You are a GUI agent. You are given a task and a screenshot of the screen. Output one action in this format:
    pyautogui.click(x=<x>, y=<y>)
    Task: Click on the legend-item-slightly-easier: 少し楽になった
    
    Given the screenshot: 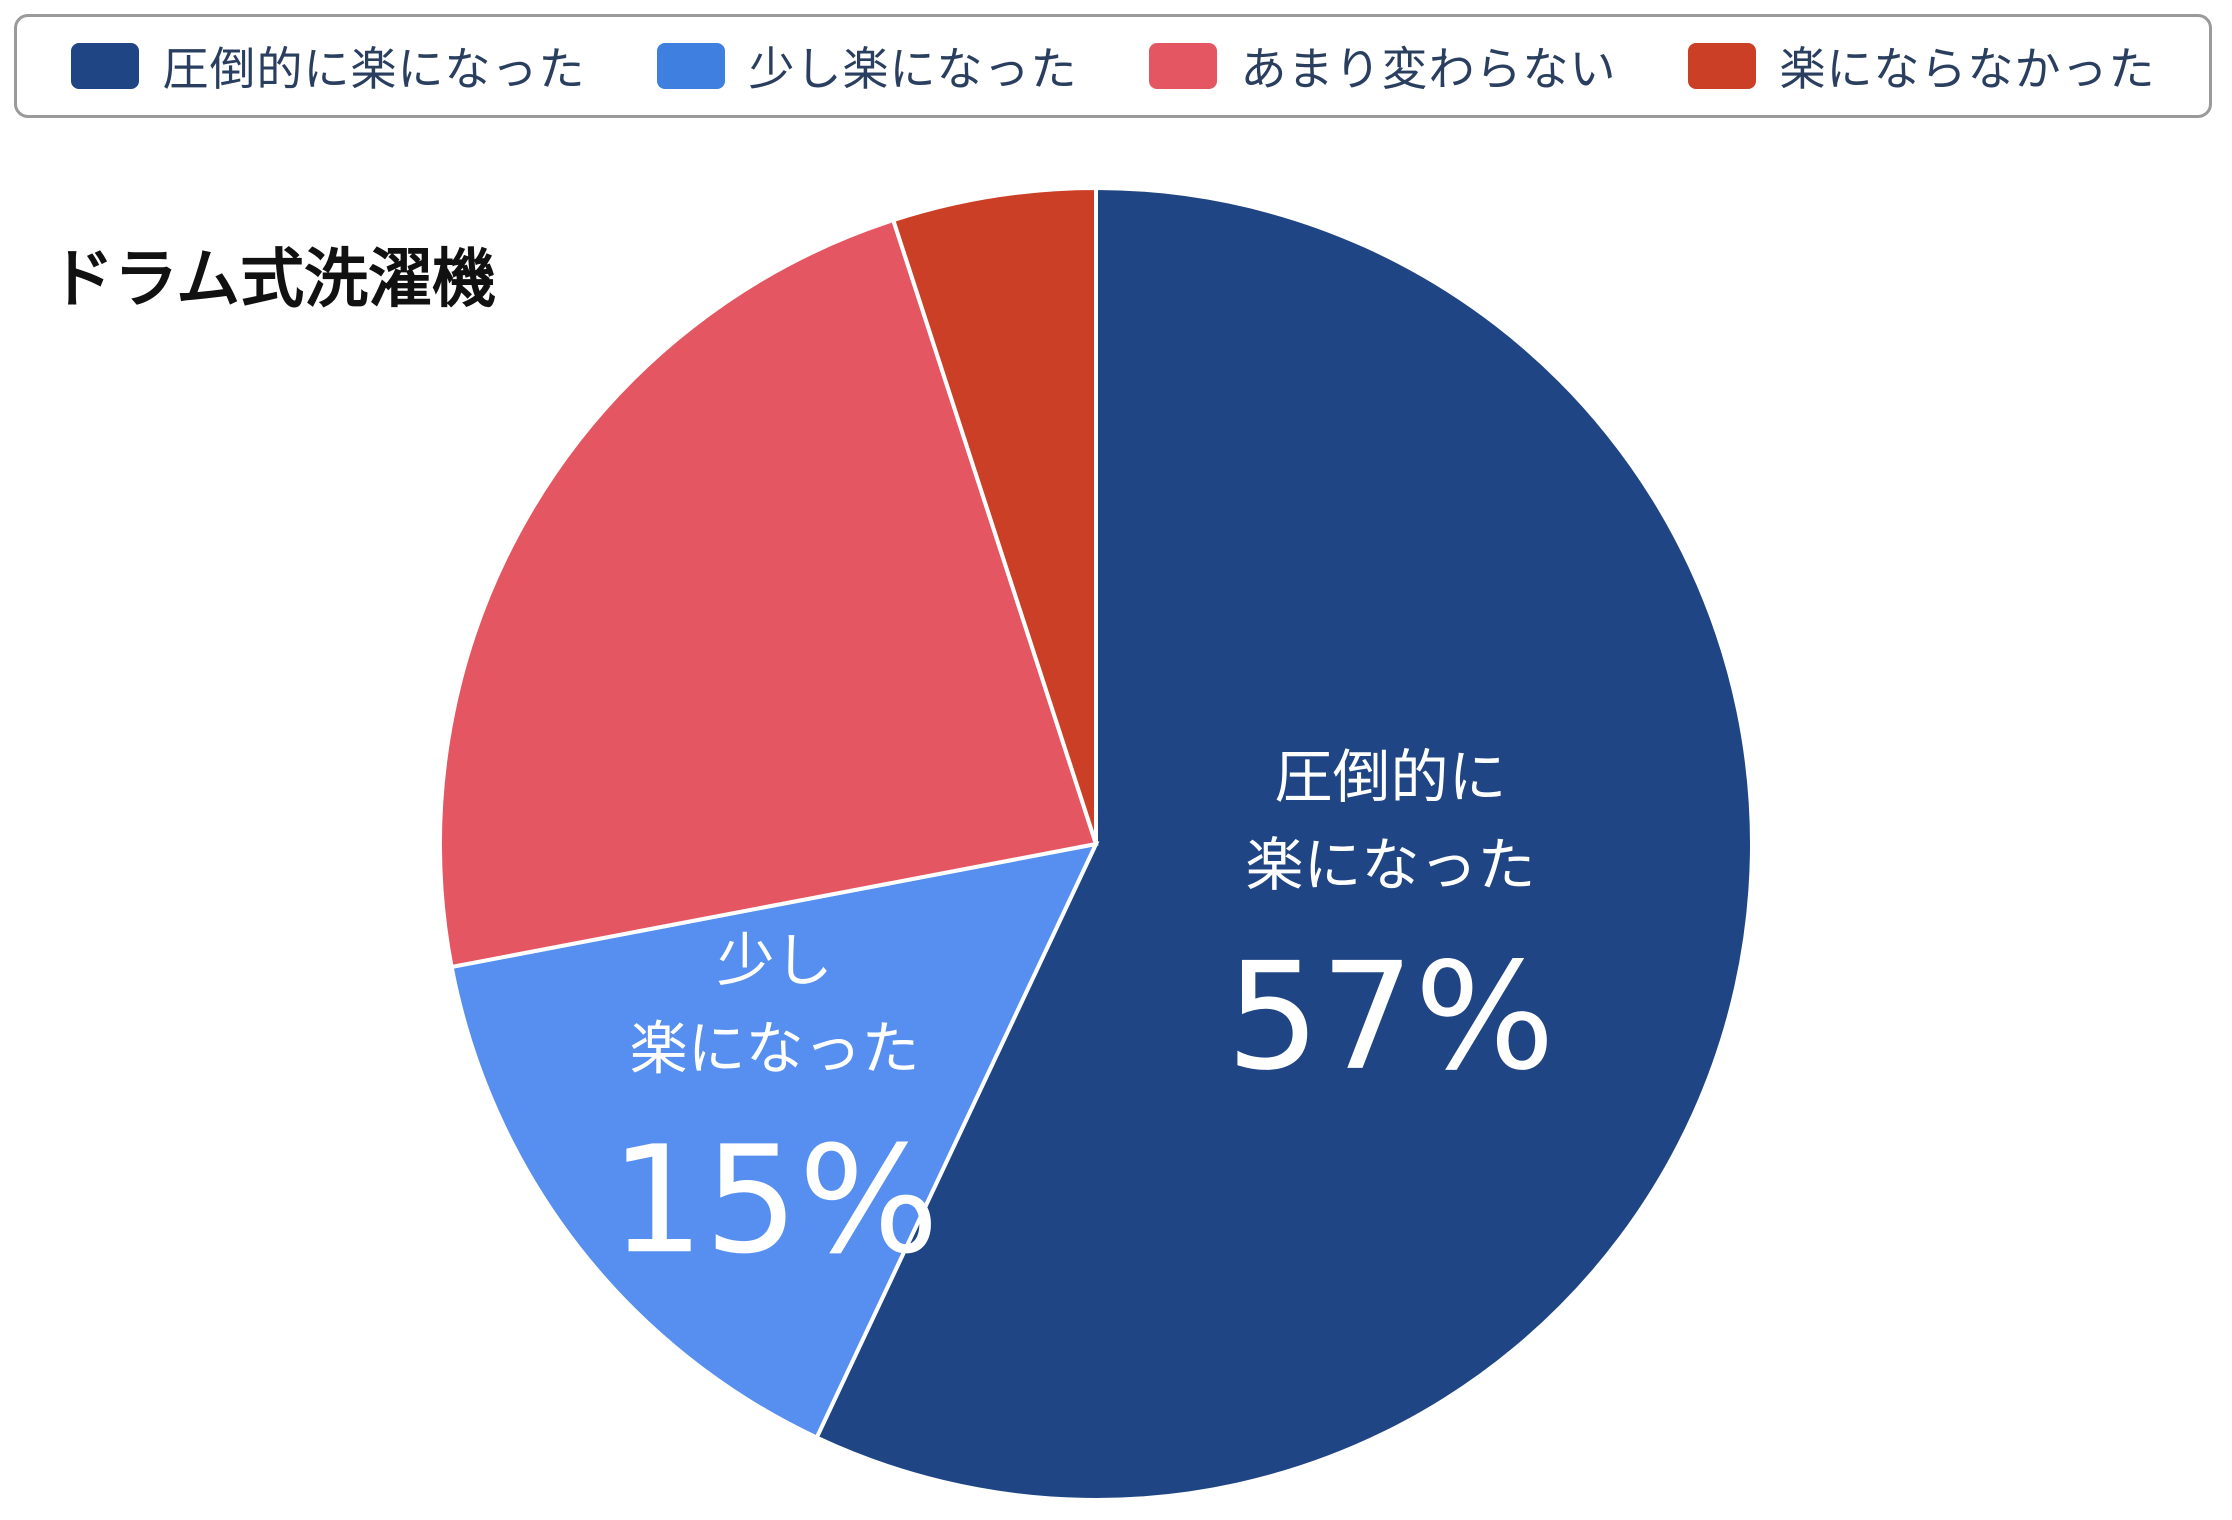 What is the action you would take?
    pyautogui.click(x=867, y=66)
    